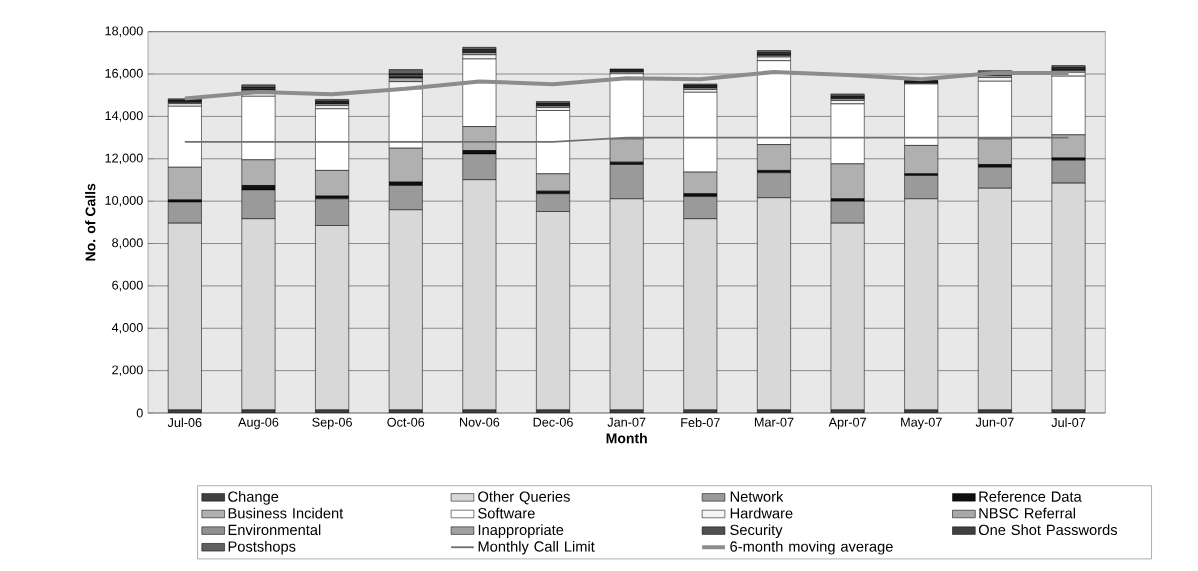 The height and width of the screenshot is (571, 1198). I want to click on legend-label: Reference Data, so click(1030, 496).